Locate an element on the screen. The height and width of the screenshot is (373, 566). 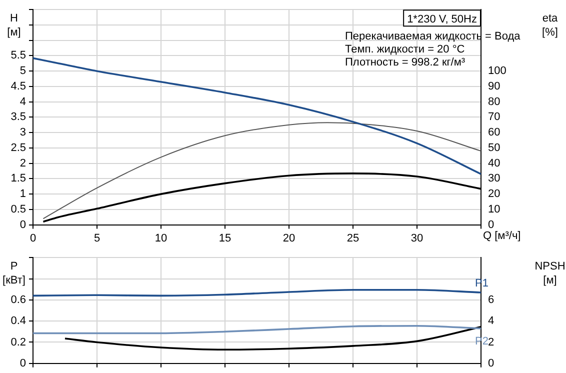
y-tick-label: 0.2 is located at coordinates (18, 342).